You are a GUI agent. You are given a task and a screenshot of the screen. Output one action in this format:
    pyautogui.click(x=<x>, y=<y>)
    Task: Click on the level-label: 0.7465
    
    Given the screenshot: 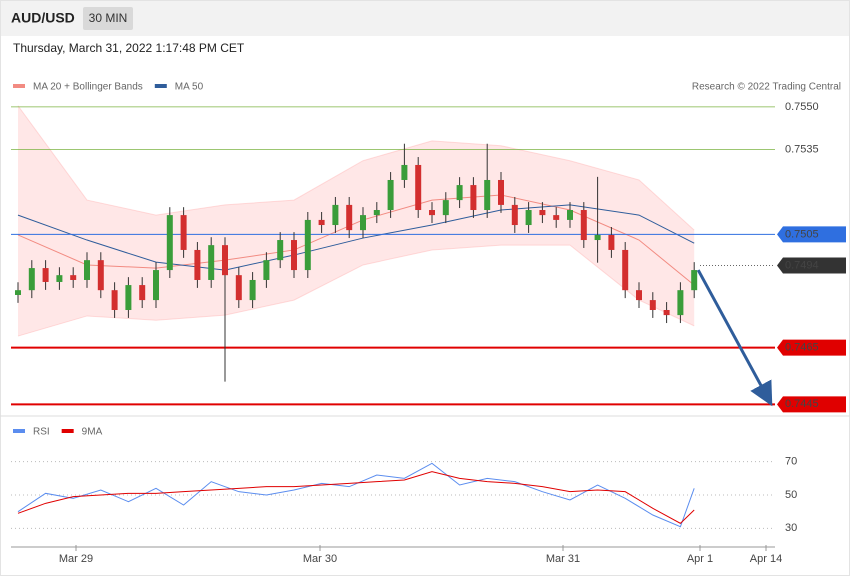 What is the action you would take?
    pyautogui.click(x=802, y=348)
    